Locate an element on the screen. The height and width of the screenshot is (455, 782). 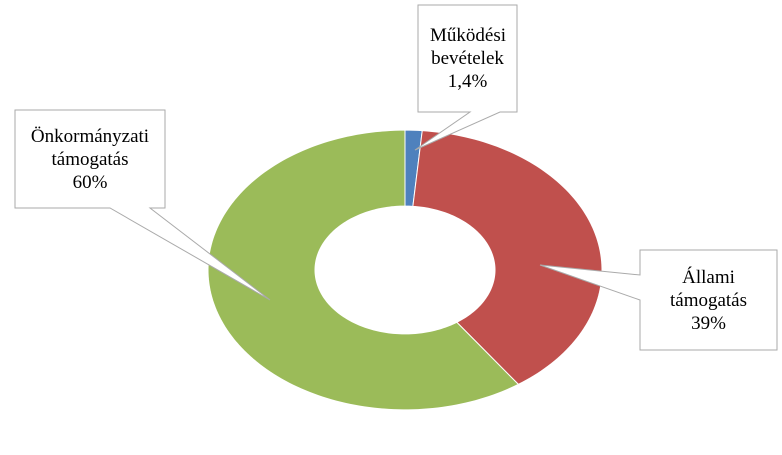
callout: Állami támogatás 39% is located at coordinates (708, 300).